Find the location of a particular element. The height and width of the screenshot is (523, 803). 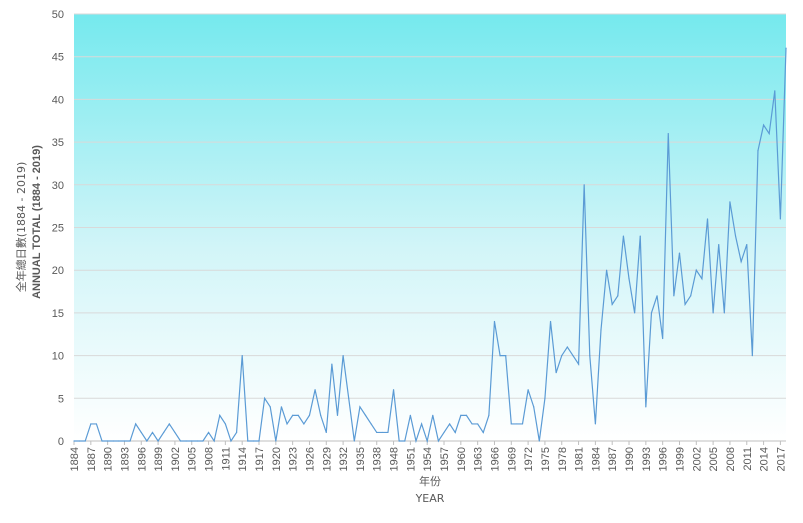

x-tick-label: 2005 is located at coordinates (714, 459).